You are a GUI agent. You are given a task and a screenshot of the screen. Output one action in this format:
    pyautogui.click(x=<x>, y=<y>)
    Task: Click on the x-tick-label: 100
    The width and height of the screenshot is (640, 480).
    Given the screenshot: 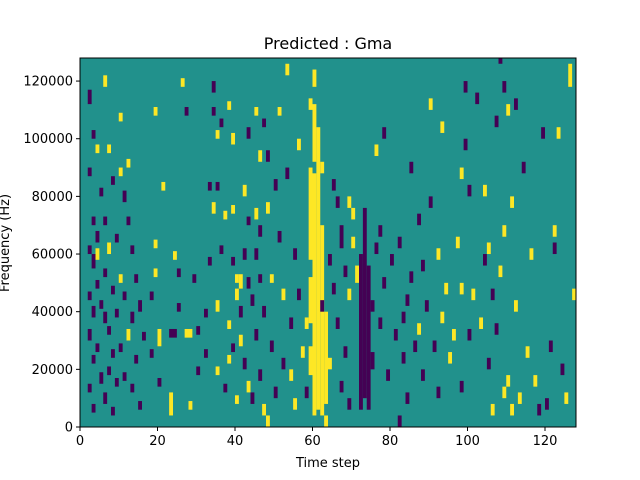 What is the action you would take?
    pyautogui.click(x=467, y=441)
    